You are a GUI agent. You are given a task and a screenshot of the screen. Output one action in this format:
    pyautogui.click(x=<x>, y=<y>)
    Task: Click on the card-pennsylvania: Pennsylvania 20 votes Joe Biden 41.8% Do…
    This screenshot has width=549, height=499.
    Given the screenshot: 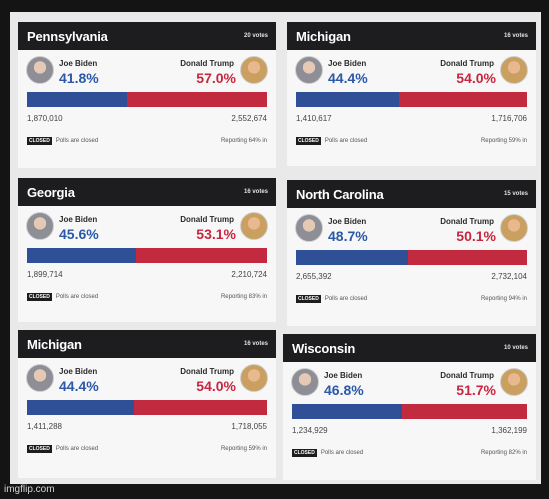 What is the action you would take?
    pyautogui.click(x=147, y=95)
    